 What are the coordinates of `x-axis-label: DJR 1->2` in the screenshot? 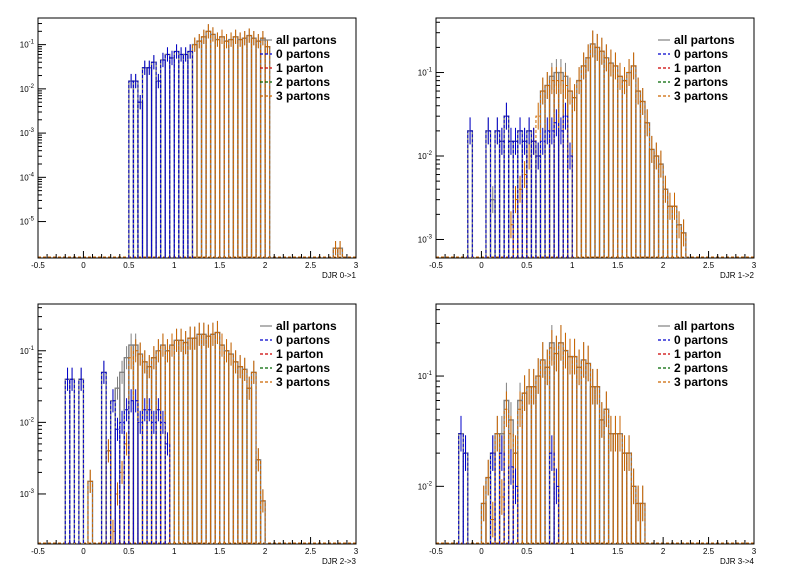 It's located at (737, 275).